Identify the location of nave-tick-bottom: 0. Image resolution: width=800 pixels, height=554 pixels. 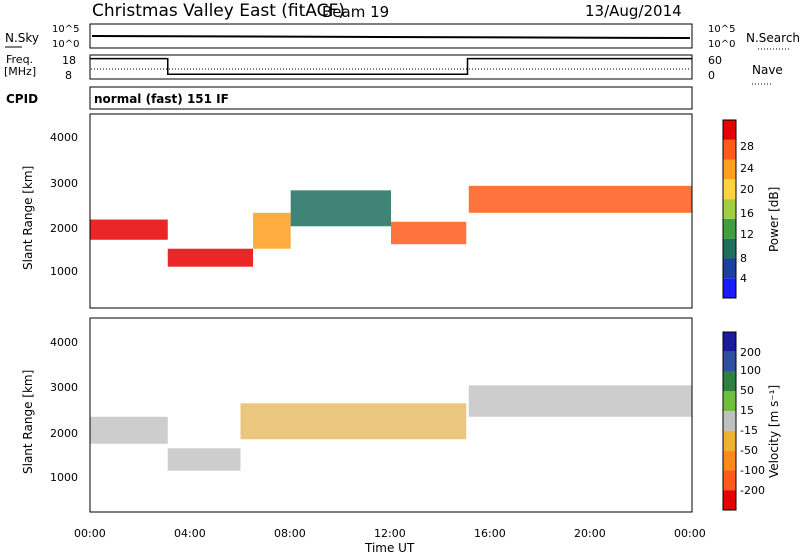
(711, 75).